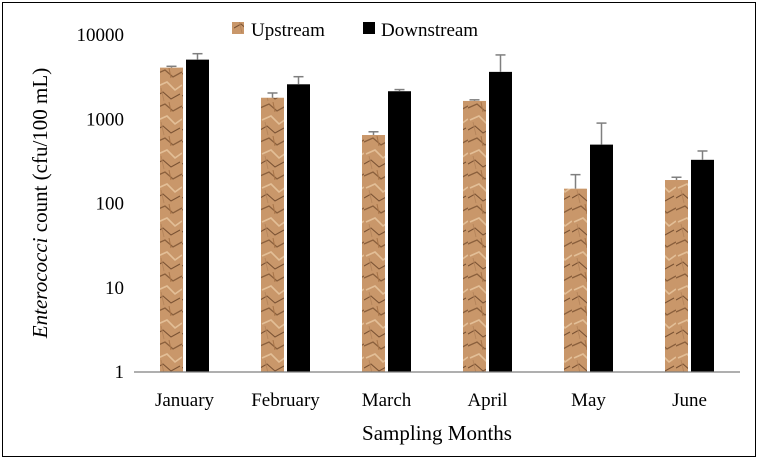 The height and width of the screenshot is (461, 760). What do you see at coordinates (238, 28) in the screenshot?
I see `legend-swatch-upstream` at bounding box center [238, 28].